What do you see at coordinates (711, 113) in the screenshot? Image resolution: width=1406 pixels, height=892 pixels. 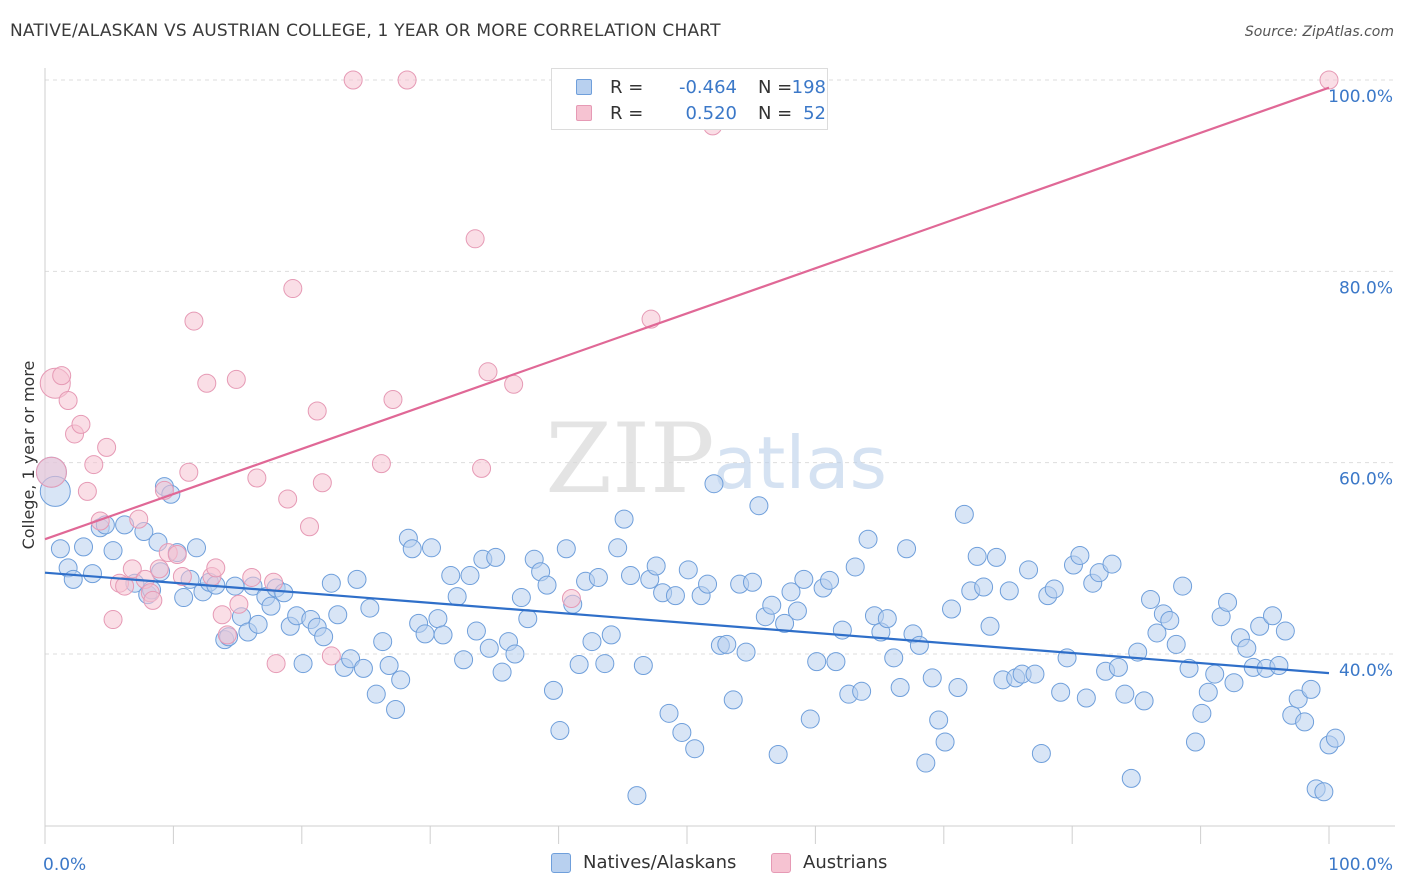 I see `stats-r-value: 0.520` at bounding box center [711, 113].